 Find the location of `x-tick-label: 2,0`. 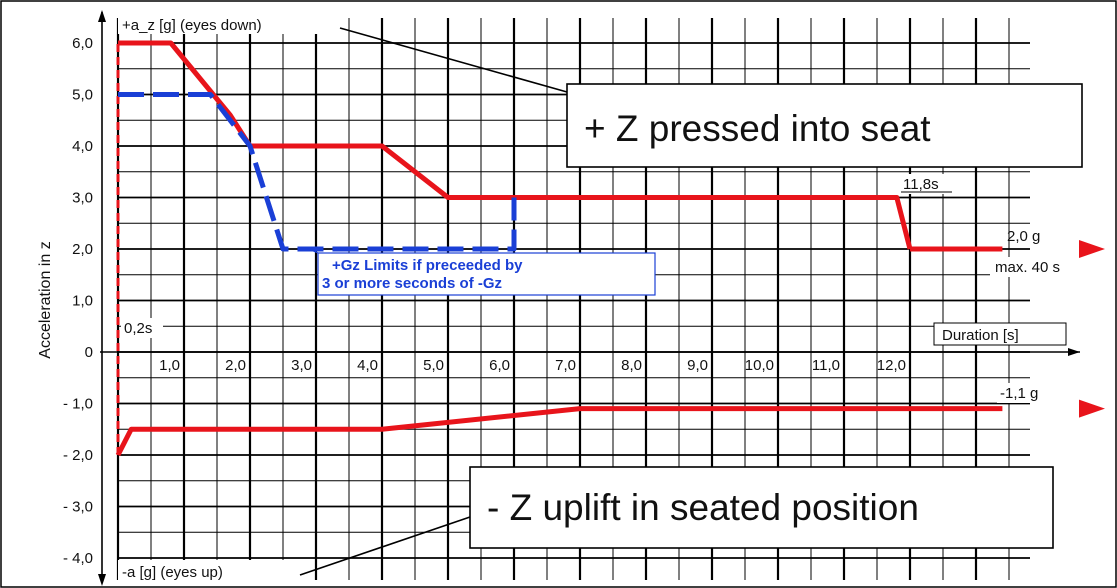

x-tick-label: 2,0 is located at coordinates (235, 365).